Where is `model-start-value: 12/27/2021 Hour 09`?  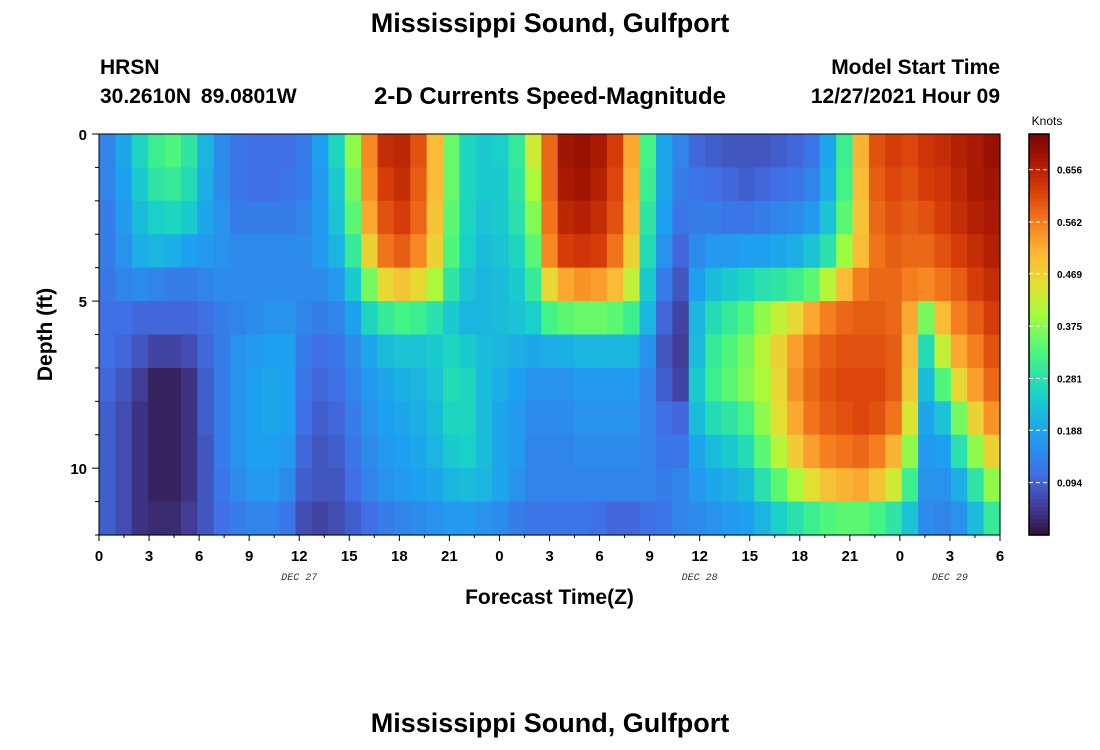 model-start-value: 12/27/2021 Hour 09 is located at coordinates (905, 96).